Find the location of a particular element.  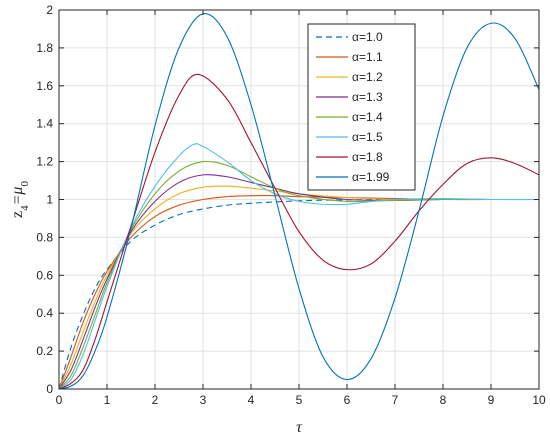

x-tick-label: 4 is located at coordinates (251, 400).